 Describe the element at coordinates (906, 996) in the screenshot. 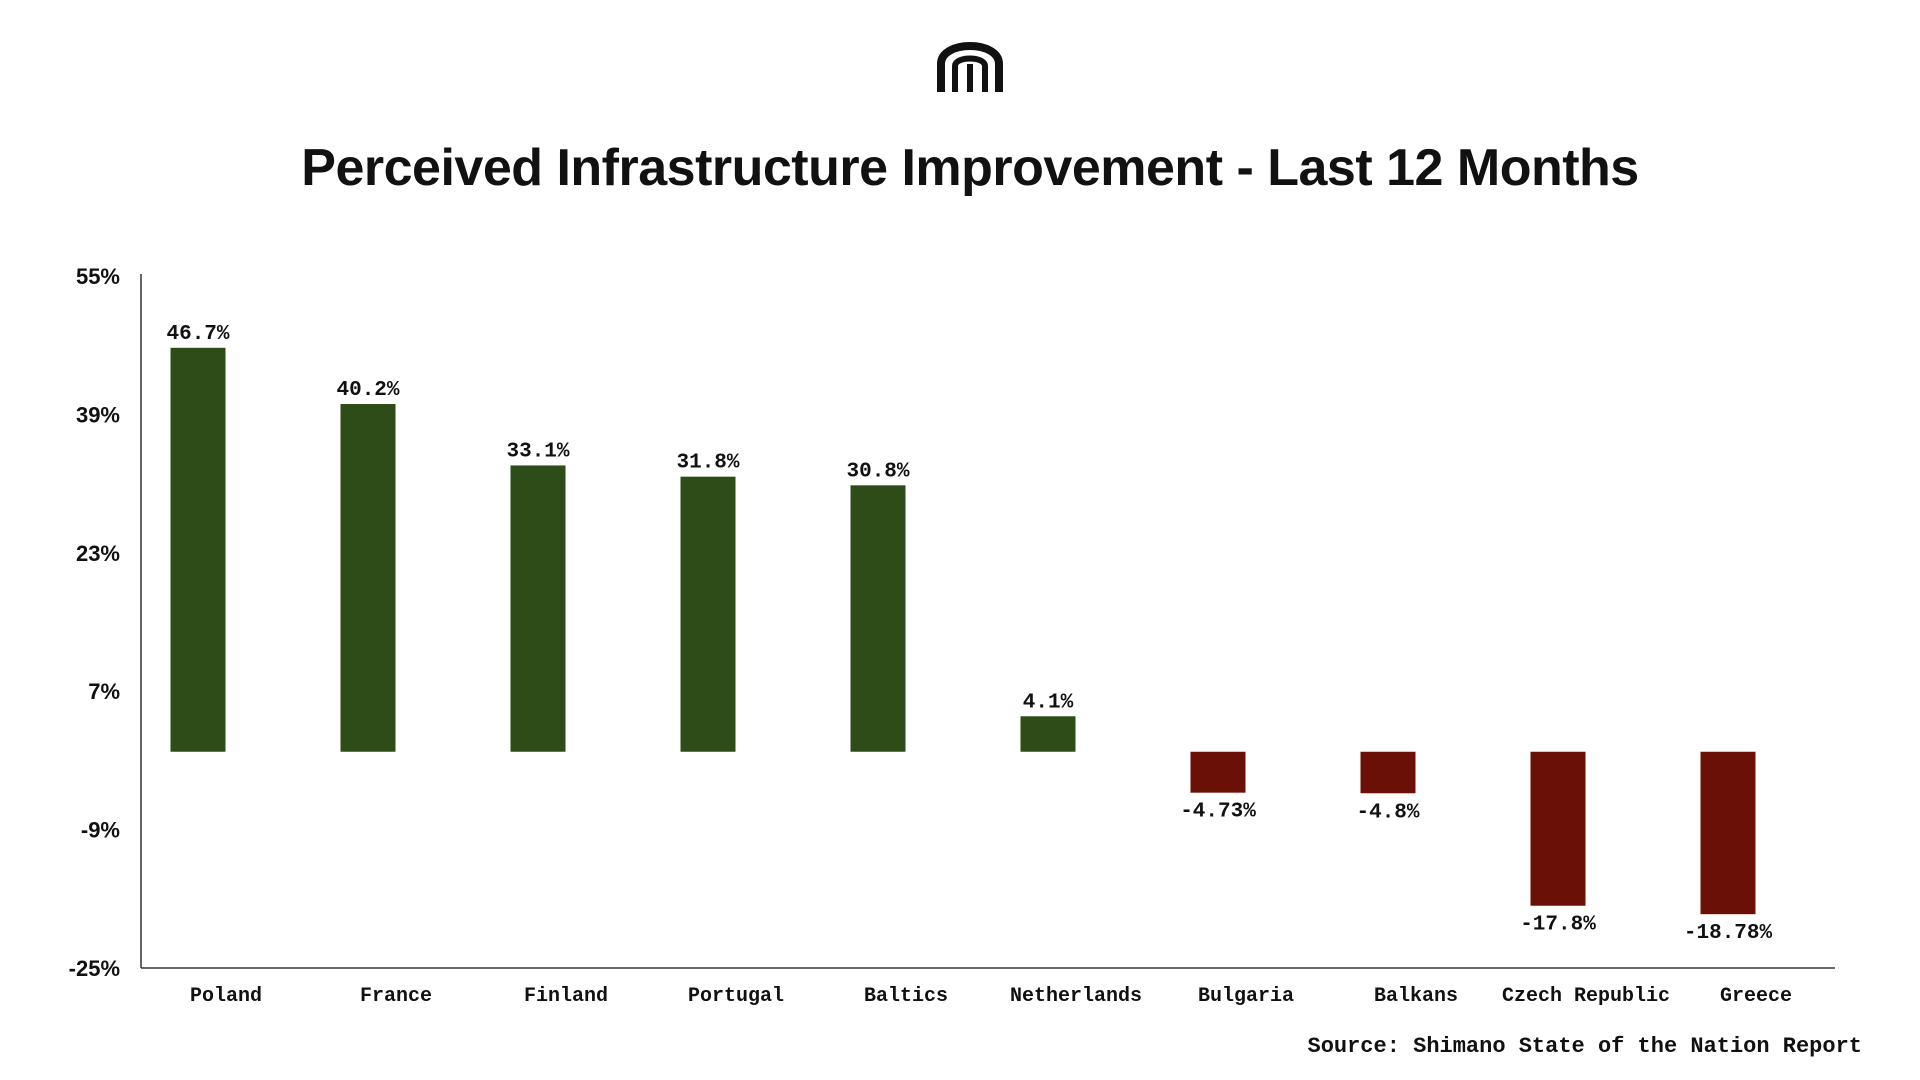

I see `x-tick-label: Baltics` at that location.